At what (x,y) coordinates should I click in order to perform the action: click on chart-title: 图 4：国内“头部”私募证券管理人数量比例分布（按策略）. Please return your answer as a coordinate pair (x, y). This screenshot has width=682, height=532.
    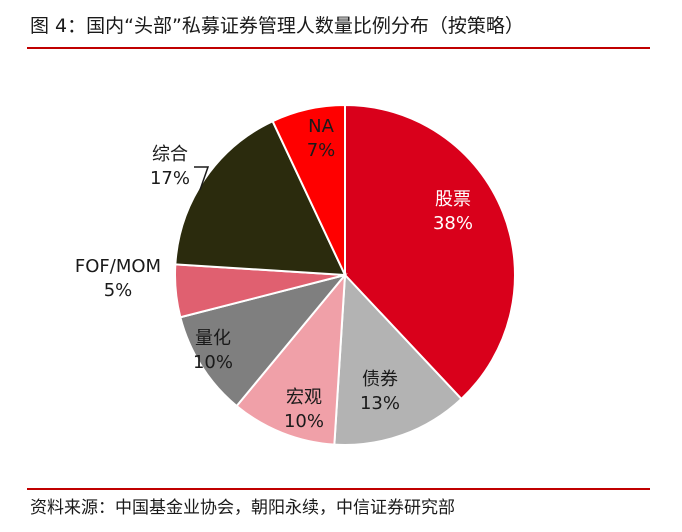
    Looking at the image, I should click on (277, 26).